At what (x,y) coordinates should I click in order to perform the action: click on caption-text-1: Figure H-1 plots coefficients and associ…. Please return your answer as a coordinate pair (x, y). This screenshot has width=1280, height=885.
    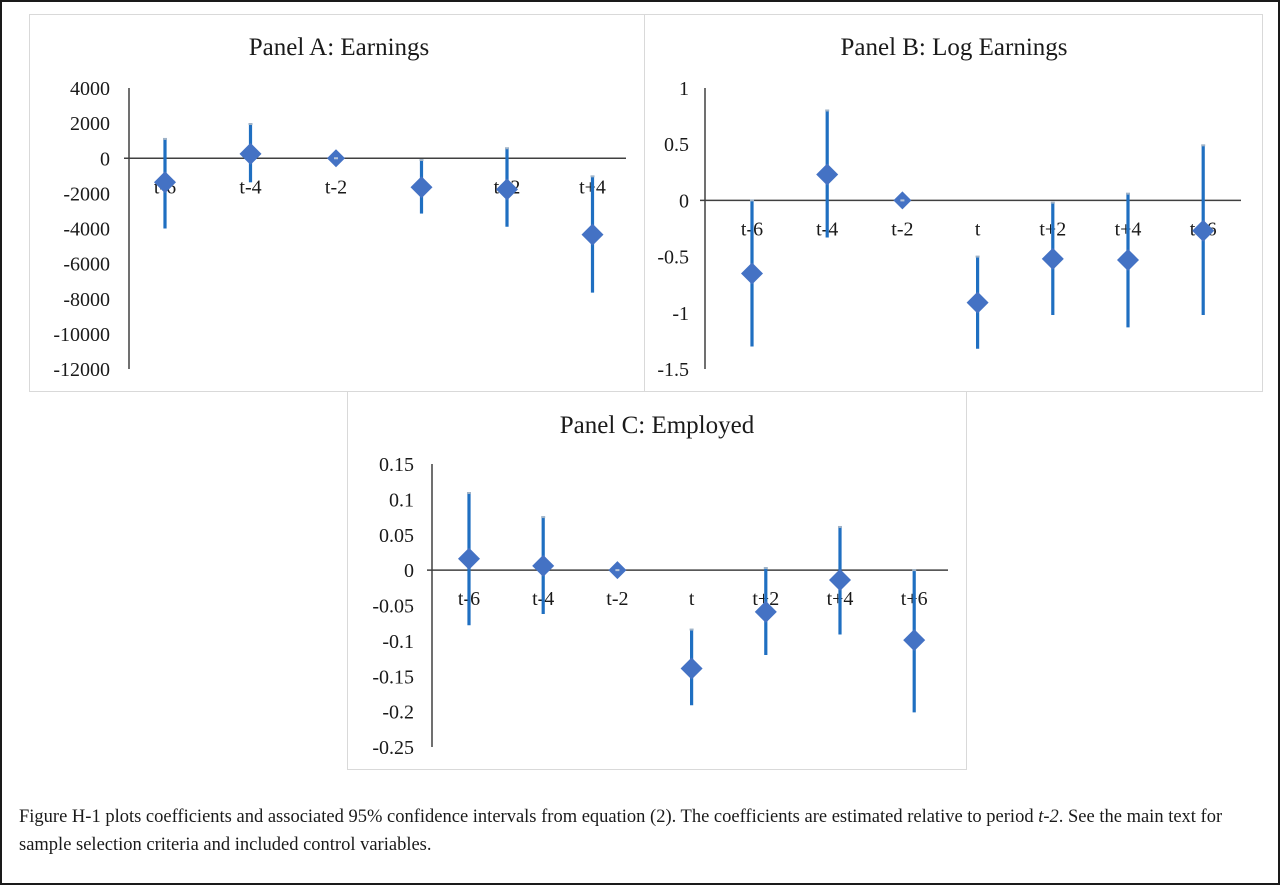
    Looking at the image, I should click on (529, 817).